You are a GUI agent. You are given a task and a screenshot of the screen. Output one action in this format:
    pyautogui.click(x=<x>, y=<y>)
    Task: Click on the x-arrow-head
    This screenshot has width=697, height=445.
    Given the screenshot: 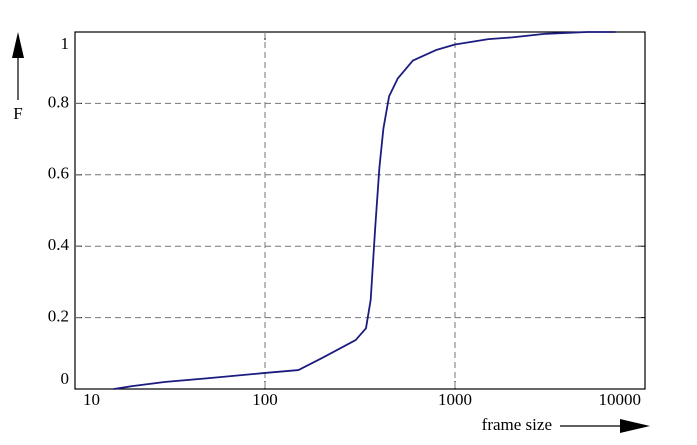 What is the action you would take?
    pyautogui.click(x=635, y=426)
    